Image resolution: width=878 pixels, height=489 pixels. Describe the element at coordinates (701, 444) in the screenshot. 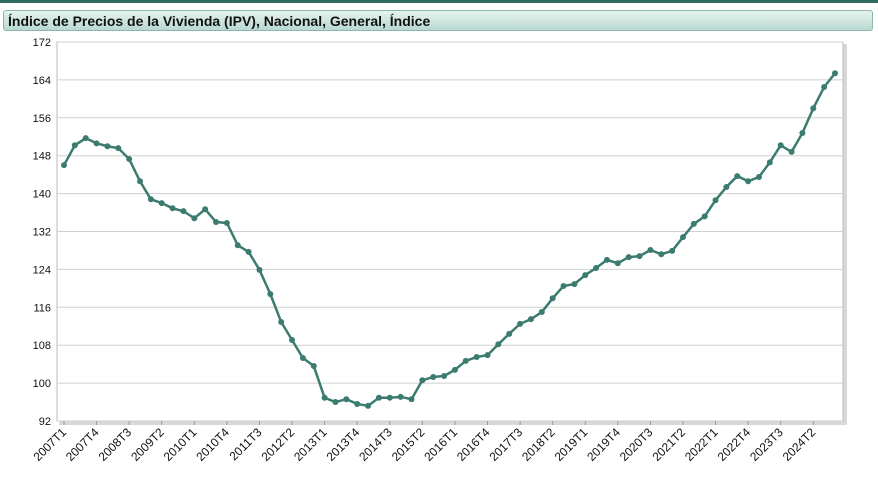

I see `x-tick-label: 2022T1` at that location.